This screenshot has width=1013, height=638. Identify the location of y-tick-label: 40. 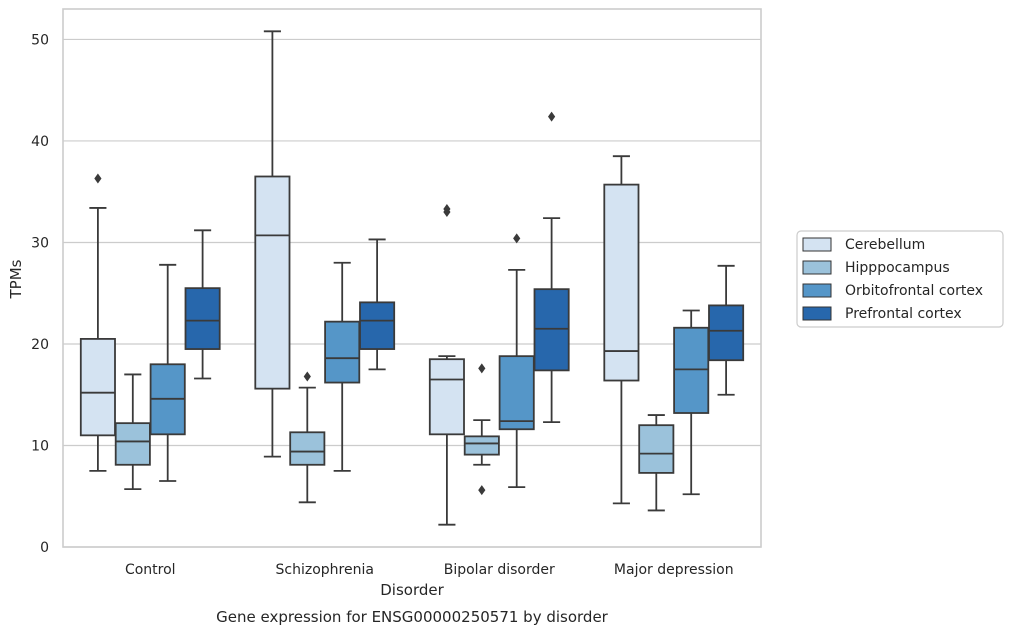
(40, 142).